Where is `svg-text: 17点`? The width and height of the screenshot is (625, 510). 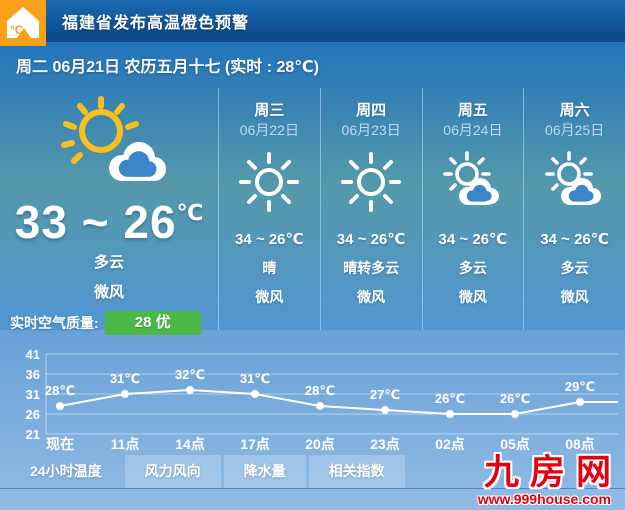 svg-text: 17点 is located at coordinates (255, 444).